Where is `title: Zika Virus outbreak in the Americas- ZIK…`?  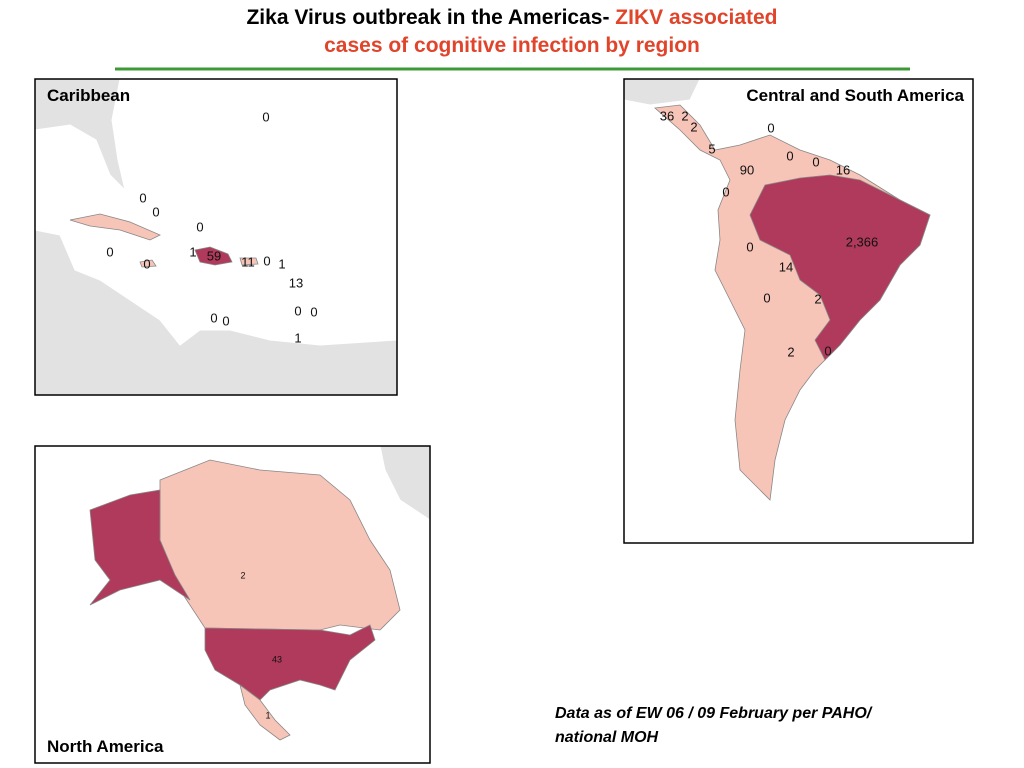
title: Zika Virus outbreak in the Americas- ZIK… is located at coordinates (511, 17).